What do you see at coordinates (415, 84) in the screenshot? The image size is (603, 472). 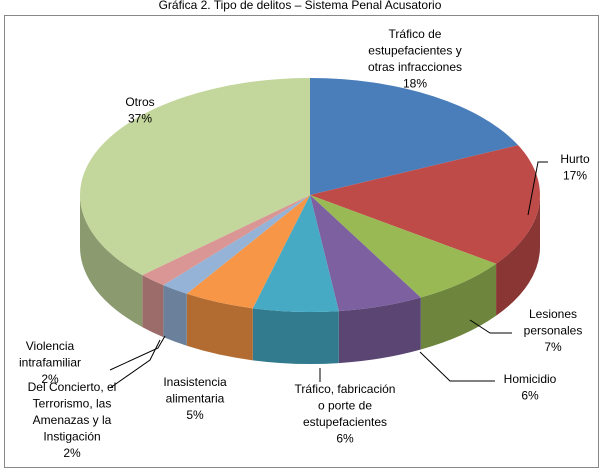 I see `slice-value-label: 18%` at bounding box center [415, 84].